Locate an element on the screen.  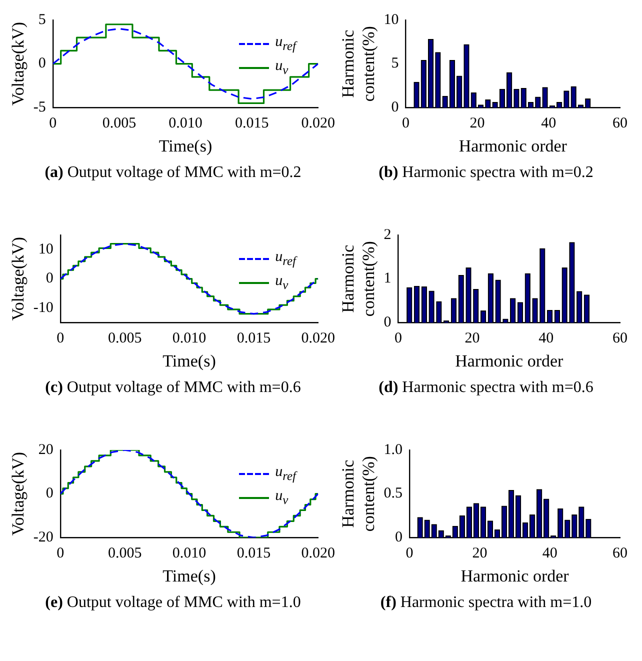
text: (e) Output voltage of MMC with m=1.0 is located at coordinates (173, 602).